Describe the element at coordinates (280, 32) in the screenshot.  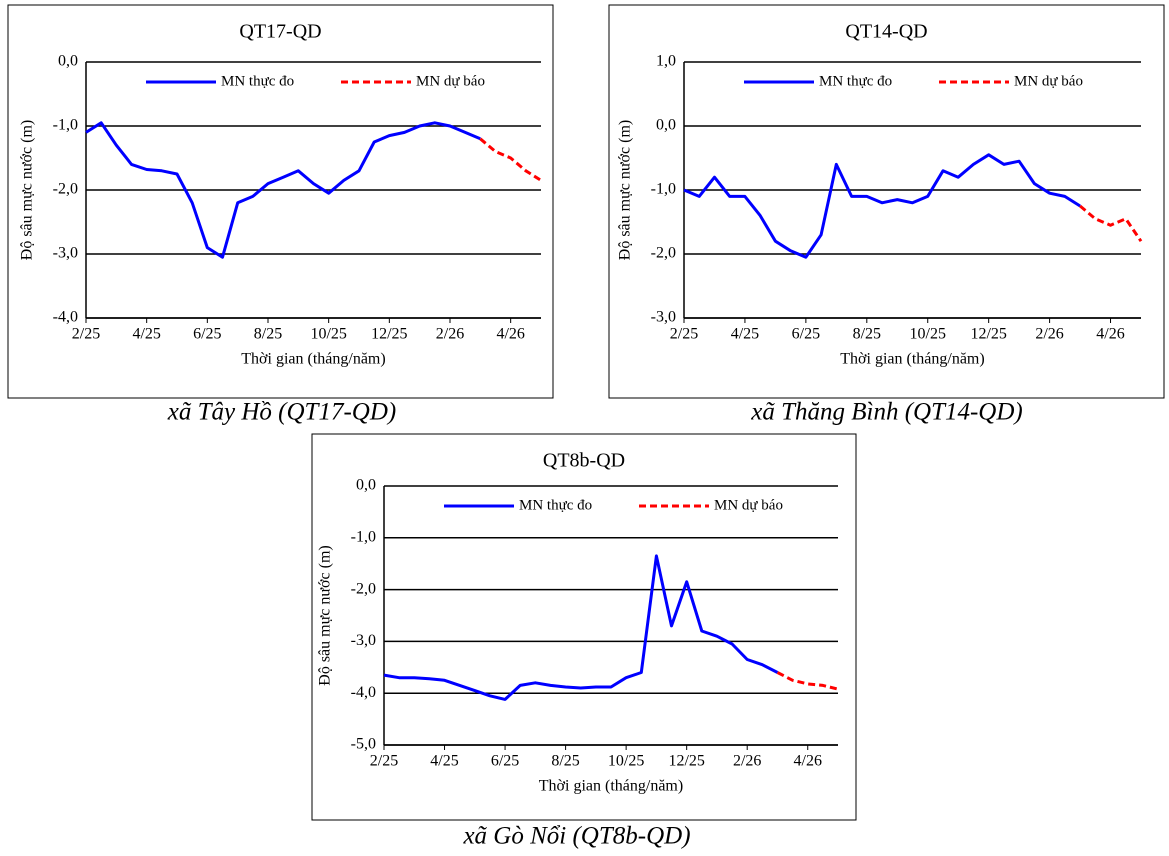
I see `chart-title: QT17-QD` at that location.